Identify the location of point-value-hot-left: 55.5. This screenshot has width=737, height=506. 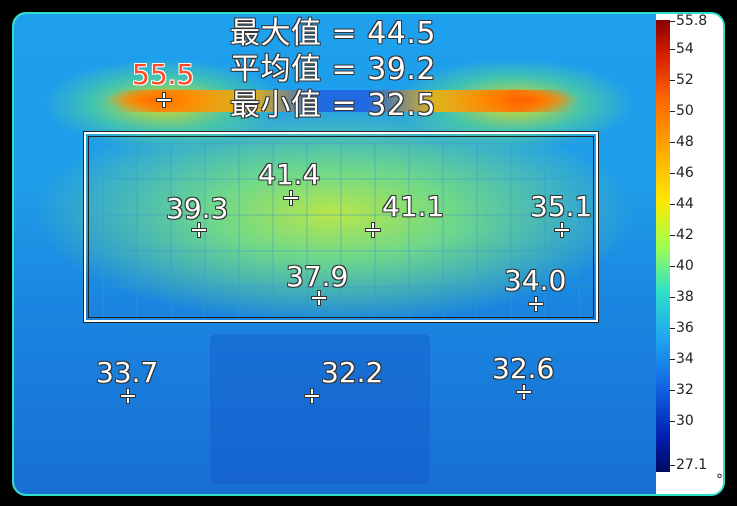
(163, 74).